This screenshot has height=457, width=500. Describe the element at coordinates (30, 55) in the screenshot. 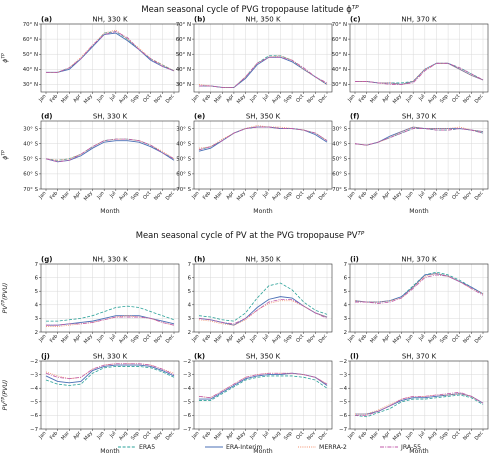

I see `y-tick-label: 50° N` at that location.